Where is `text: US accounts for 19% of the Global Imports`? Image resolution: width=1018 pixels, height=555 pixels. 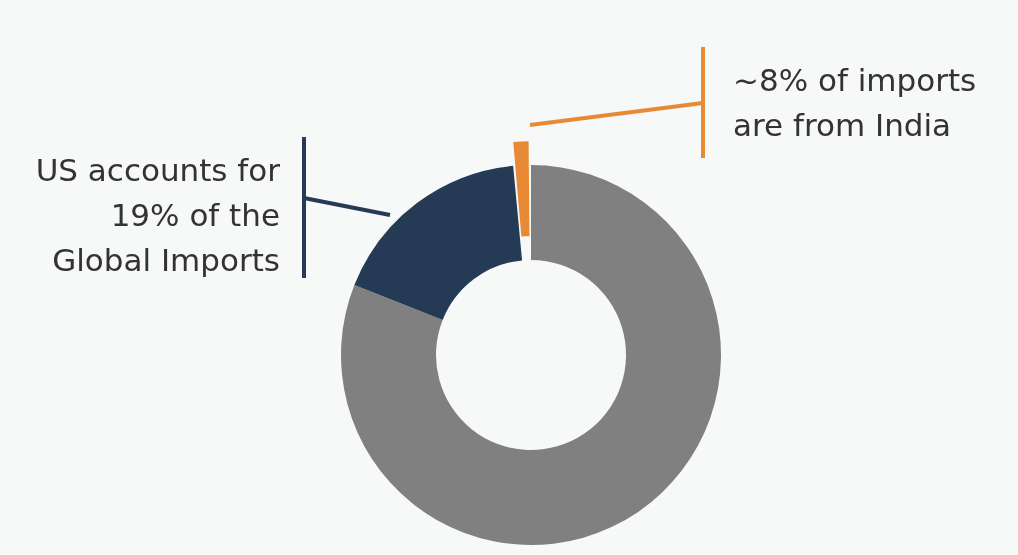
text: US accounts for 19% of the Global Imports is located at coordinates (157, 215).